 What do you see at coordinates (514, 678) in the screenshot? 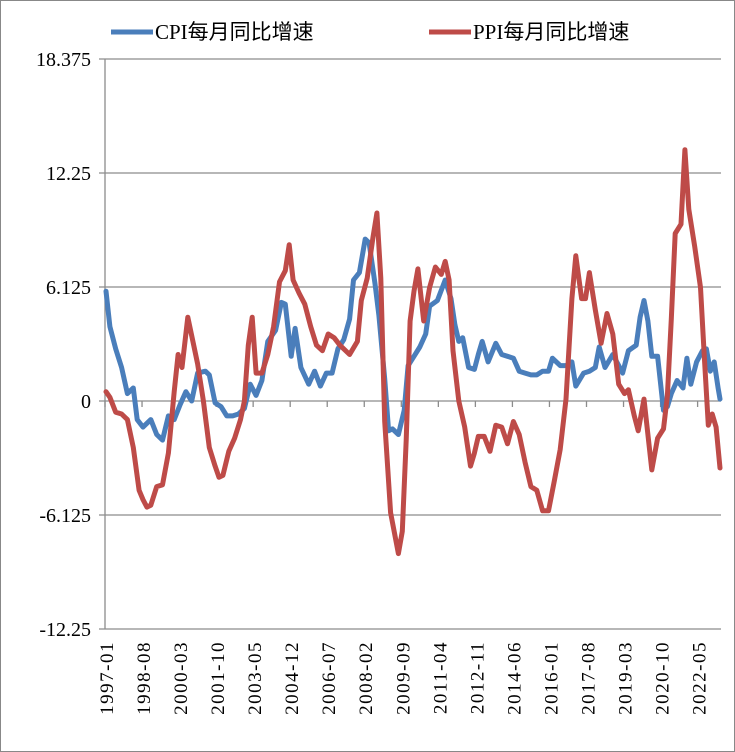
I see `x-tick-label: 2014-06` at bounding box center [514, 678].